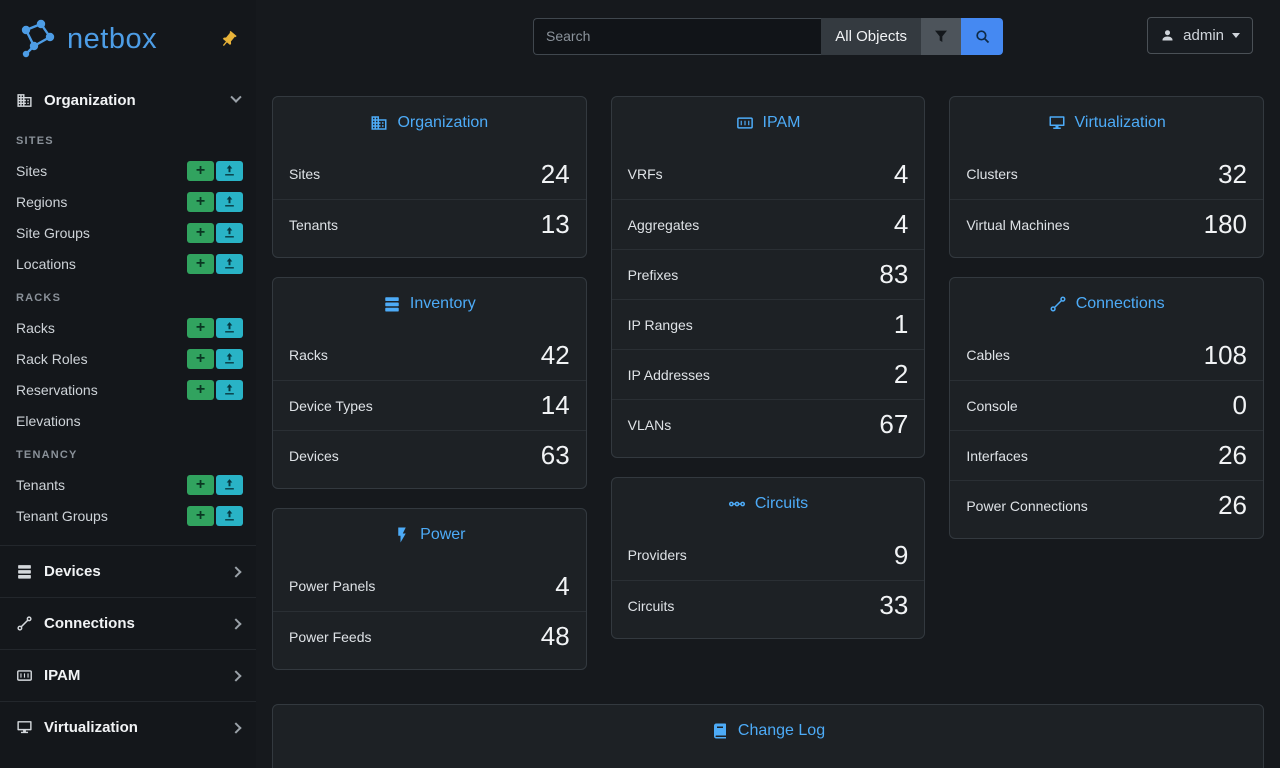 The image size is (1280, 768). Describe the element at coordinates (332, 586) in the screenshot. I see `stat-label: Power Panels` at that location.